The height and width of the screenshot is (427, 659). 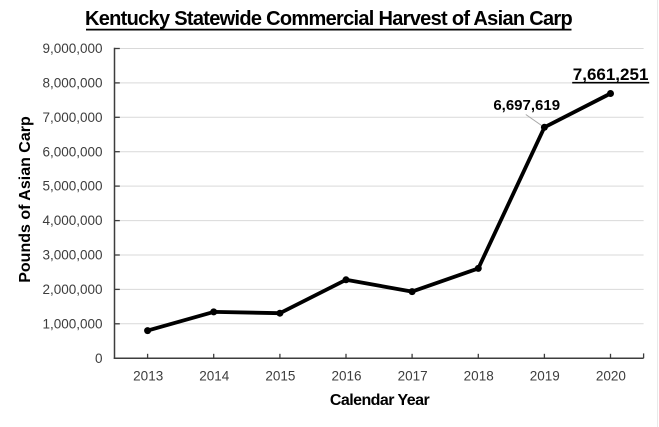 What do you see at coordinates (72, 220) in the screenshot?
I see `svg-text: 4,000,000` at bounding box center [72, 220].